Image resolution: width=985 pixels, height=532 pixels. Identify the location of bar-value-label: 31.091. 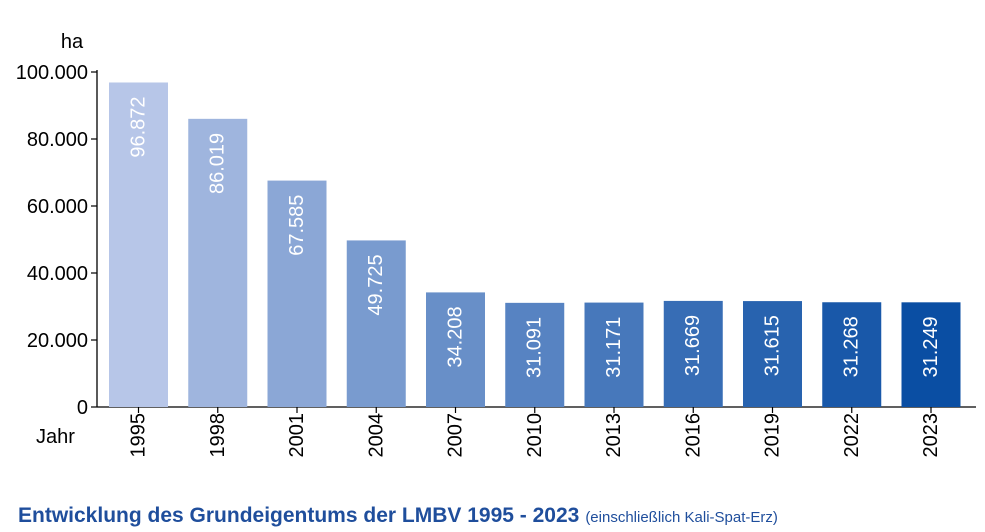
(535, 347).